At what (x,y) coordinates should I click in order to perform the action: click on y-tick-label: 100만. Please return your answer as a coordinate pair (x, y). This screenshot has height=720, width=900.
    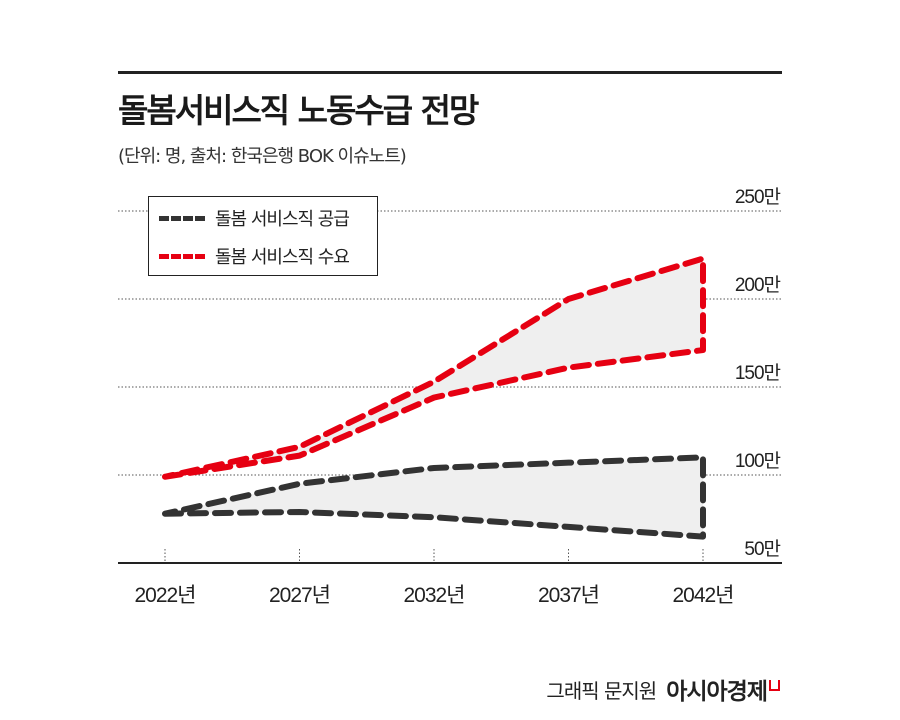
    Looking at the image, I should click on (758, 461).